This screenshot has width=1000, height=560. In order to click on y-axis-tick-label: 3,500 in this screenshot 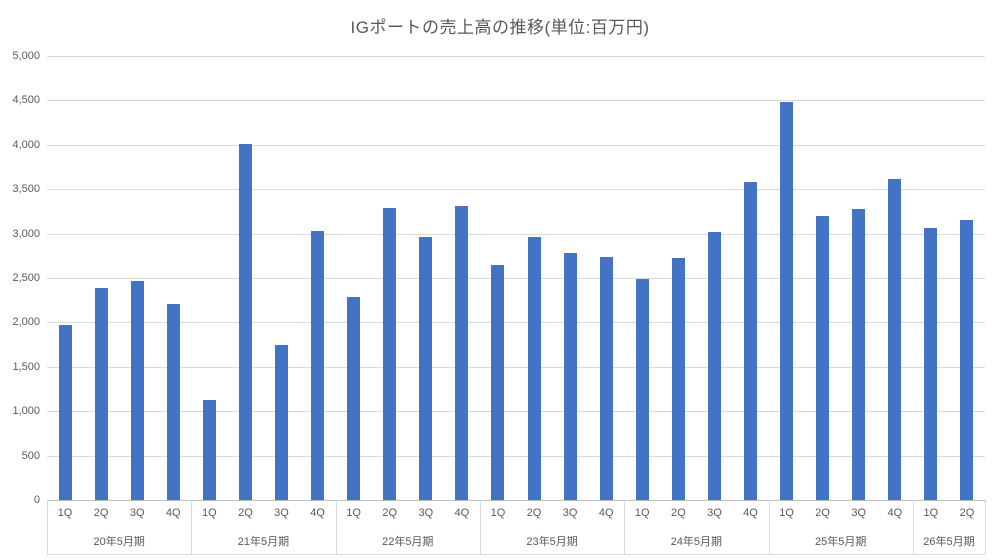, I will do `click(26, 189)`.